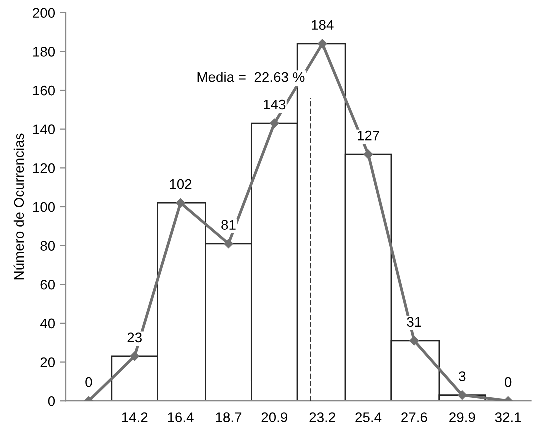 The width and height of the screenshot is (541, 429). Describe the element at coordinates (415, 417) in the screenshot. I see `x-tick-label: 27.6` at that location.